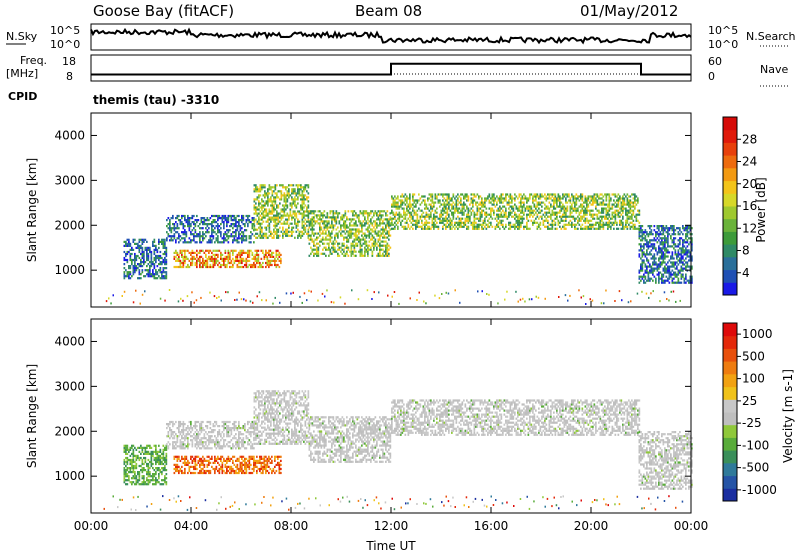 This screenshot has height=554, width=800. What do you see at coordinates (391, 36) in the screenshot?
I see `nsky-series-line` at bounding box center [391, 36].